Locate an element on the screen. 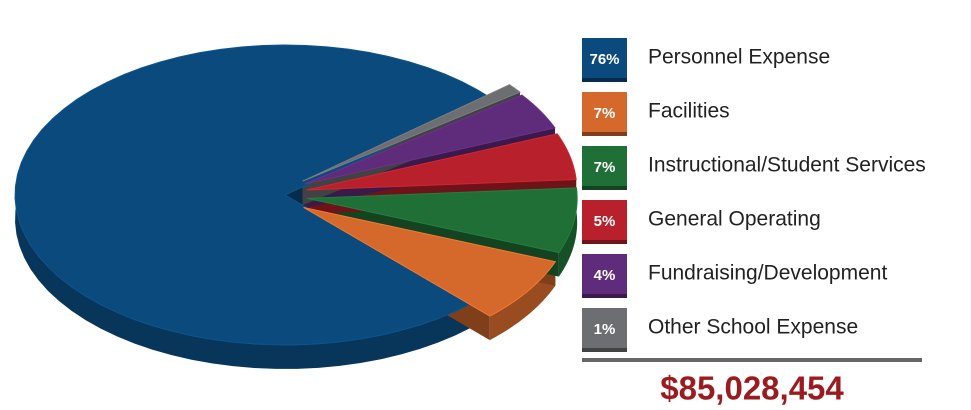 This screenshot has height=410, width=971. legend-label: General Operating is located at coordinates (734, 219).